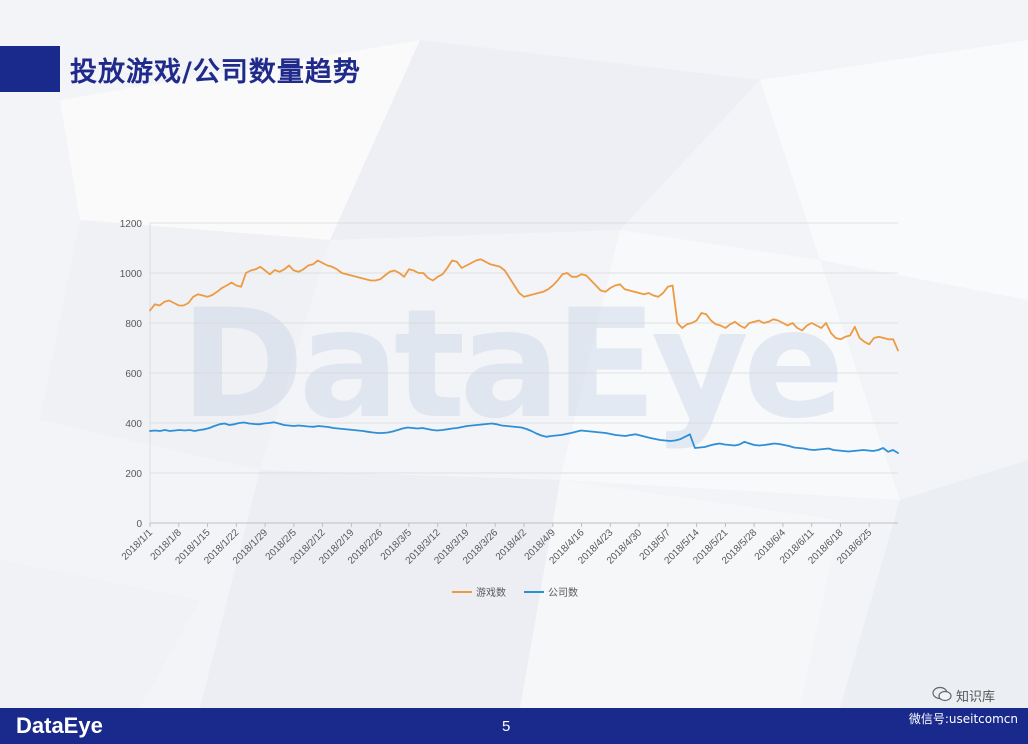 The image size is (1028, 744). I want to click on y-tick-label: 1000, so click(131, 274).